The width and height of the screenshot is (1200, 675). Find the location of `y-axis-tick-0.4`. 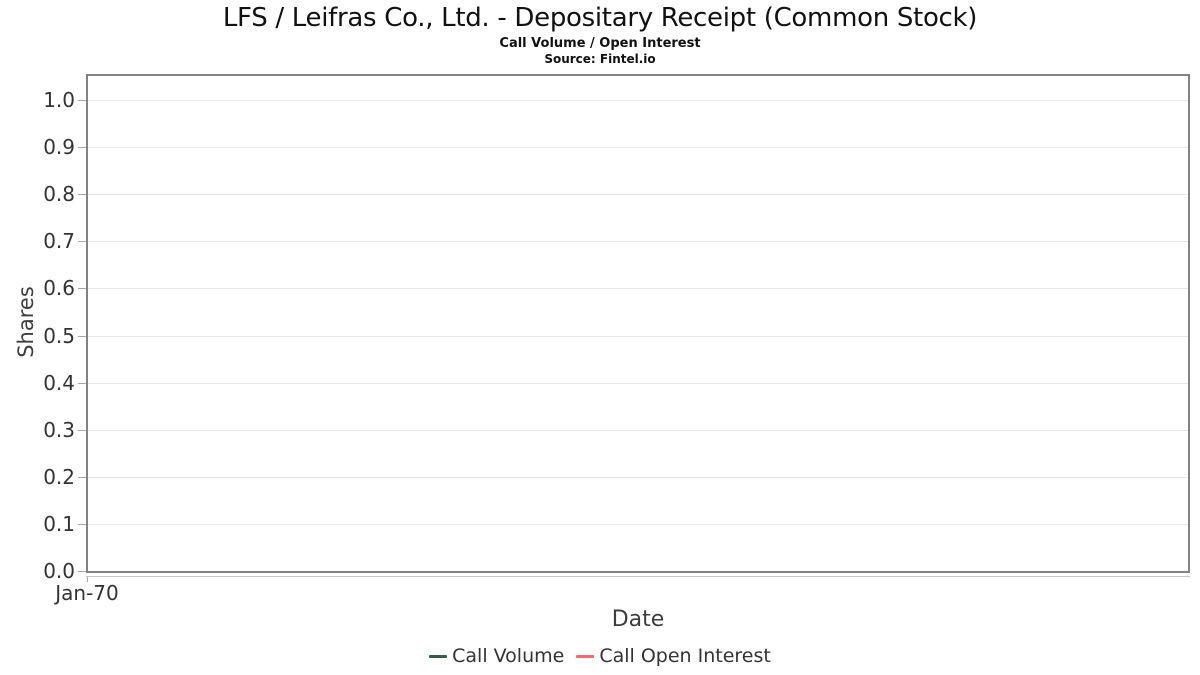

y-axis-tick-0.4 is located at coordinates (82, 383).